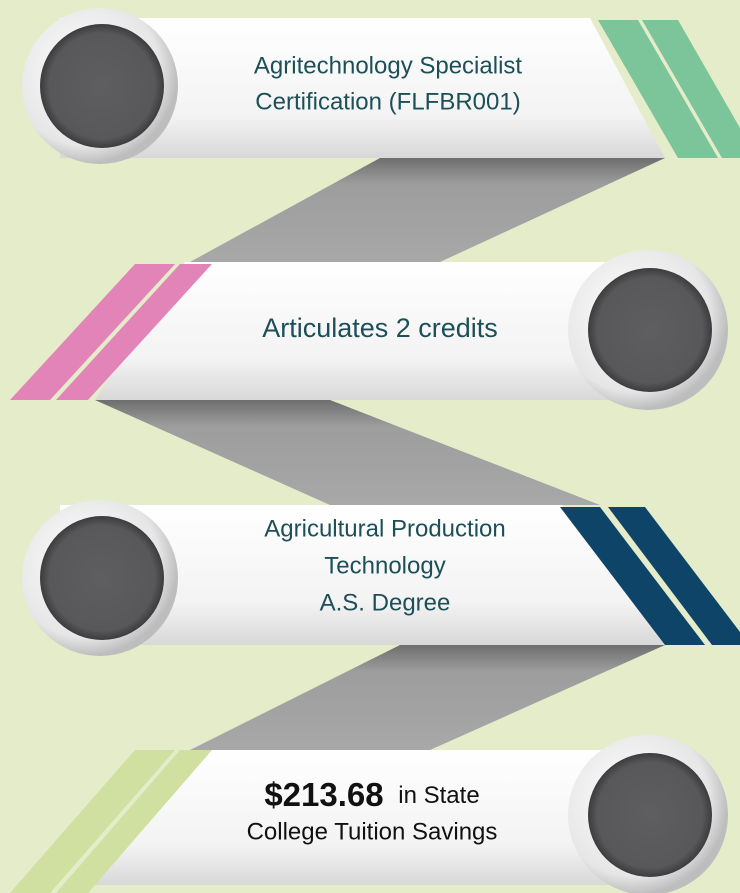 Image resolution: width=740 pixels, height=893 pixels. I want to click on step-text: Certification (FLFBR001), so click(387, 101).